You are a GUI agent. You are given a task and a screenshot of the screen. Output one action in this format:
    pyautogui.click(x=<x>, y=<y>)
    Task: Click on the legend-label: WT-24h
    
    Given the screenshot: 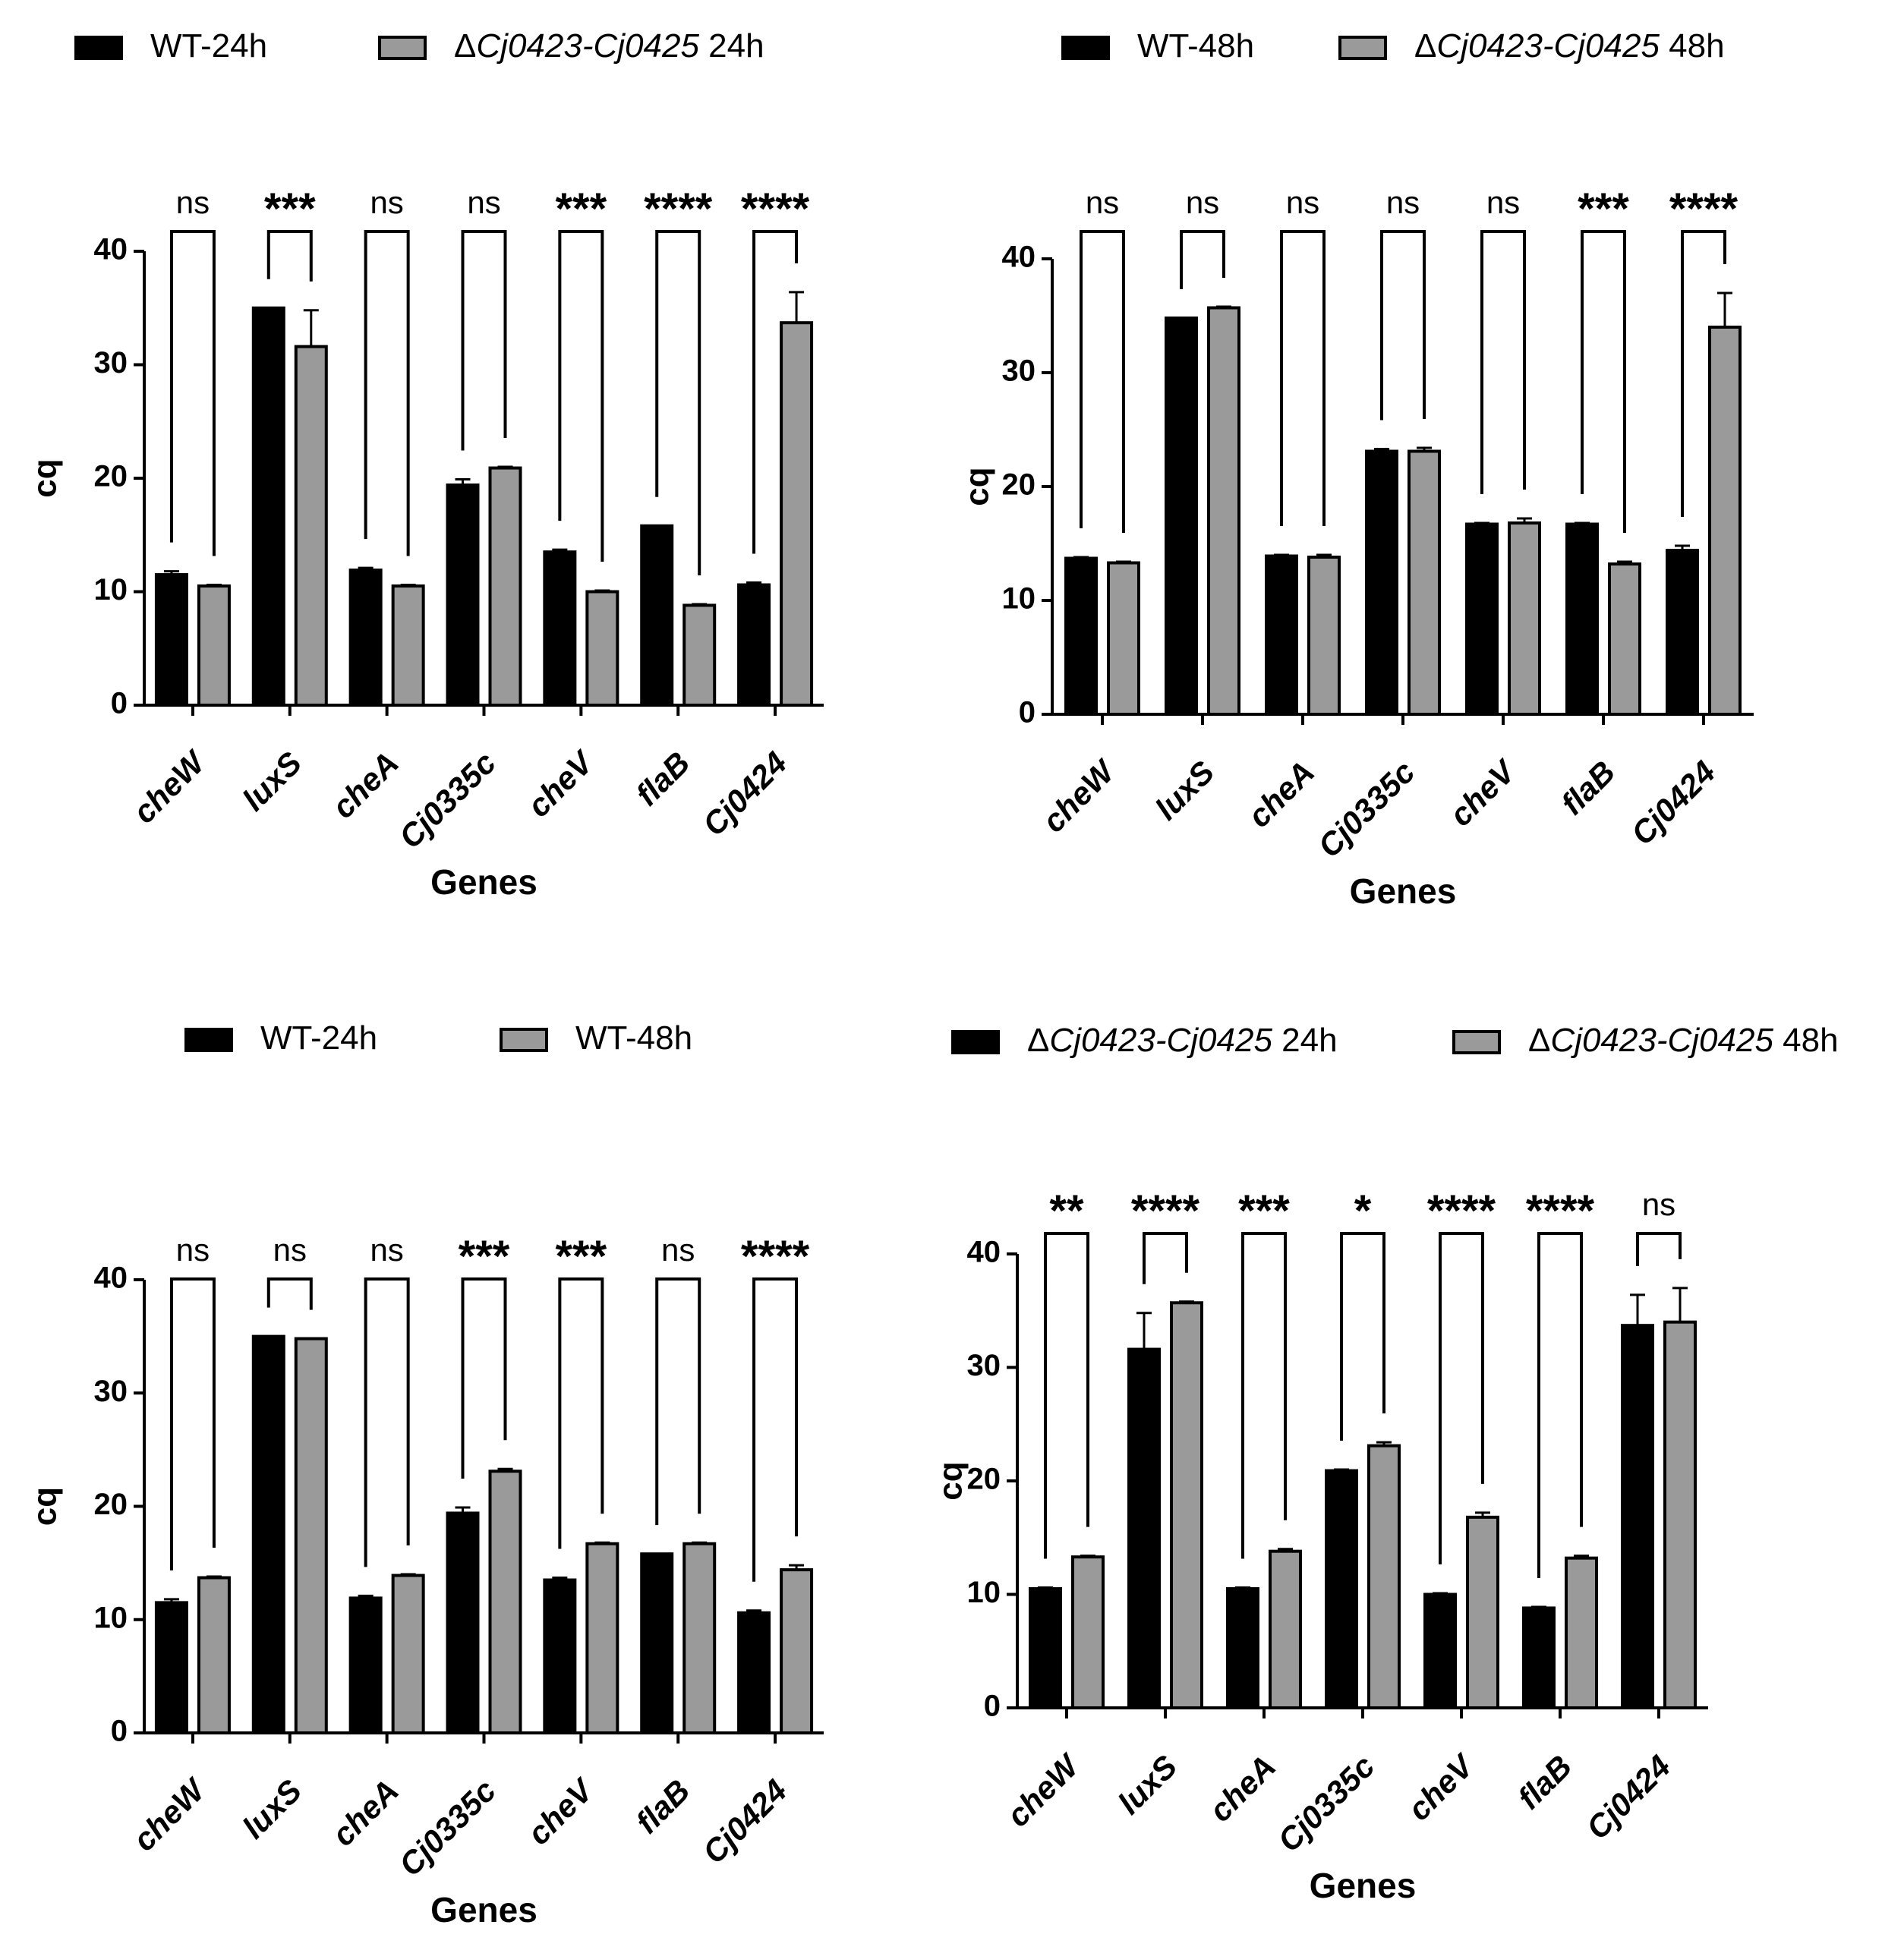 What is the action you would take?
    pyautogui.click(x=208, y=46)
    